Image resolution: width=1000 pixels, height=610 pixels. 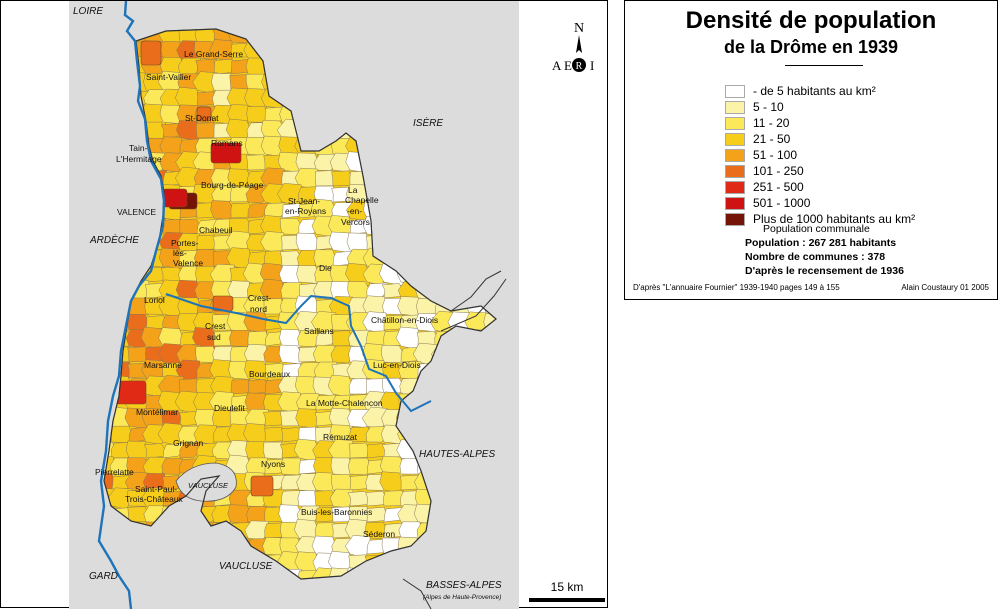 I want to click on vaucluse-enclave, so click(x=206, y=482).